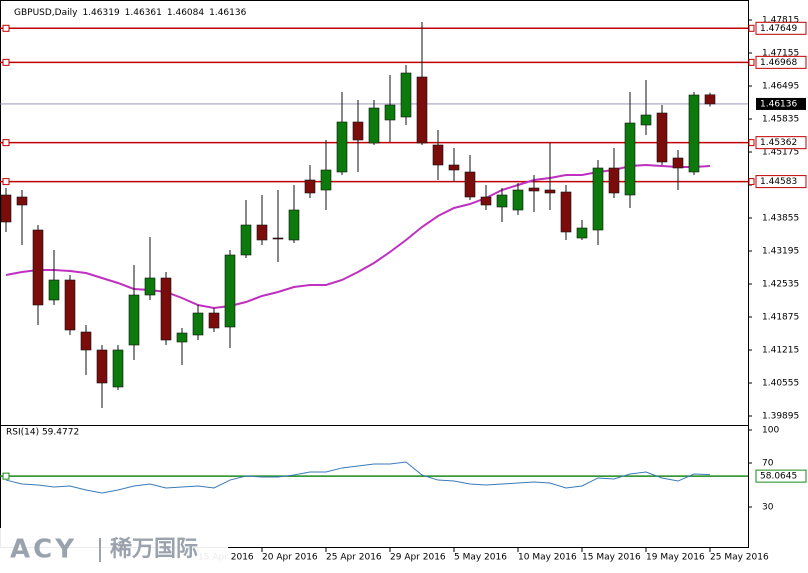 Image resolution: width=808 pixels, height=573 pixels. What do you see at coordinates (358, 477) in the screenshot?
I see `rsi-line` at bounding box center [358, 477].